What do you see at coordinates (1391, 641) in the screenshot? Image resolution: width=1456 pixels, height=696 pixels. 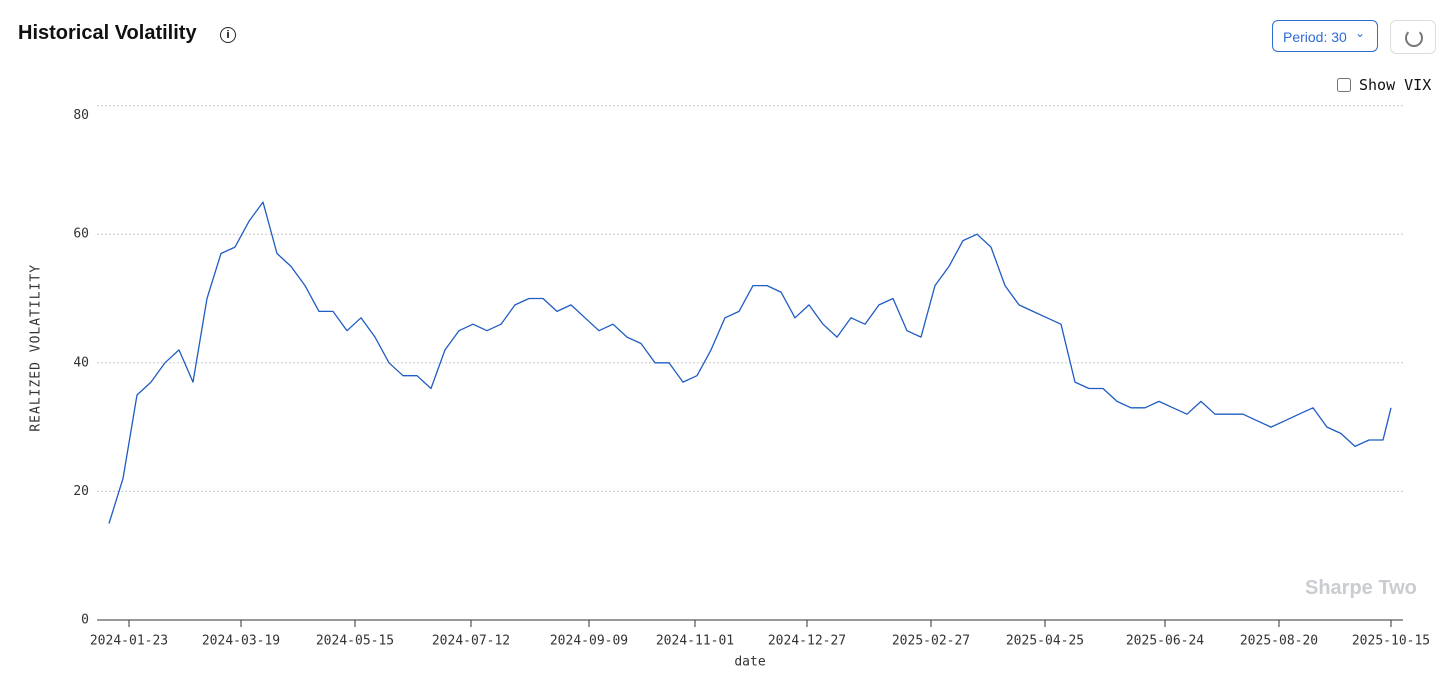 I see `x-tick-label: 2025-10-15` at bounding box center [1391, 641].